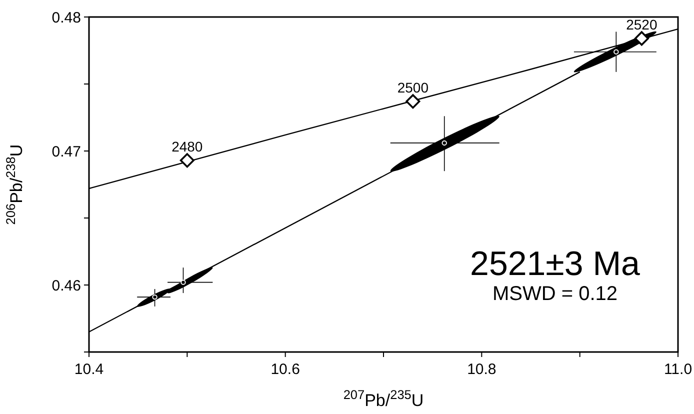 The image size is (694, 414). Describe the element at coordinates (66, 151) in the screenshot. I see `y-tick-label: 0.47` at that location.